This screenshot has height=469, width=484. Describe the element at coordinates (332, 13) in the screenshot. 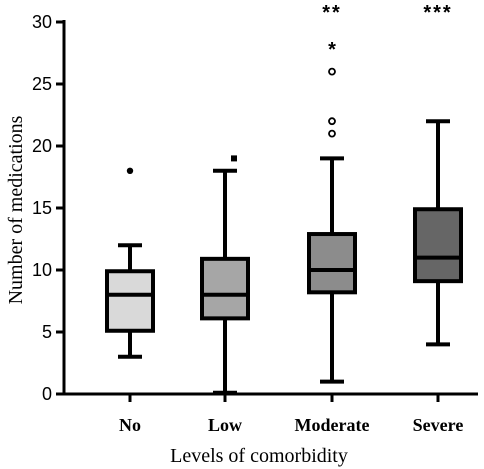

I see `significance-label: **` at that location.